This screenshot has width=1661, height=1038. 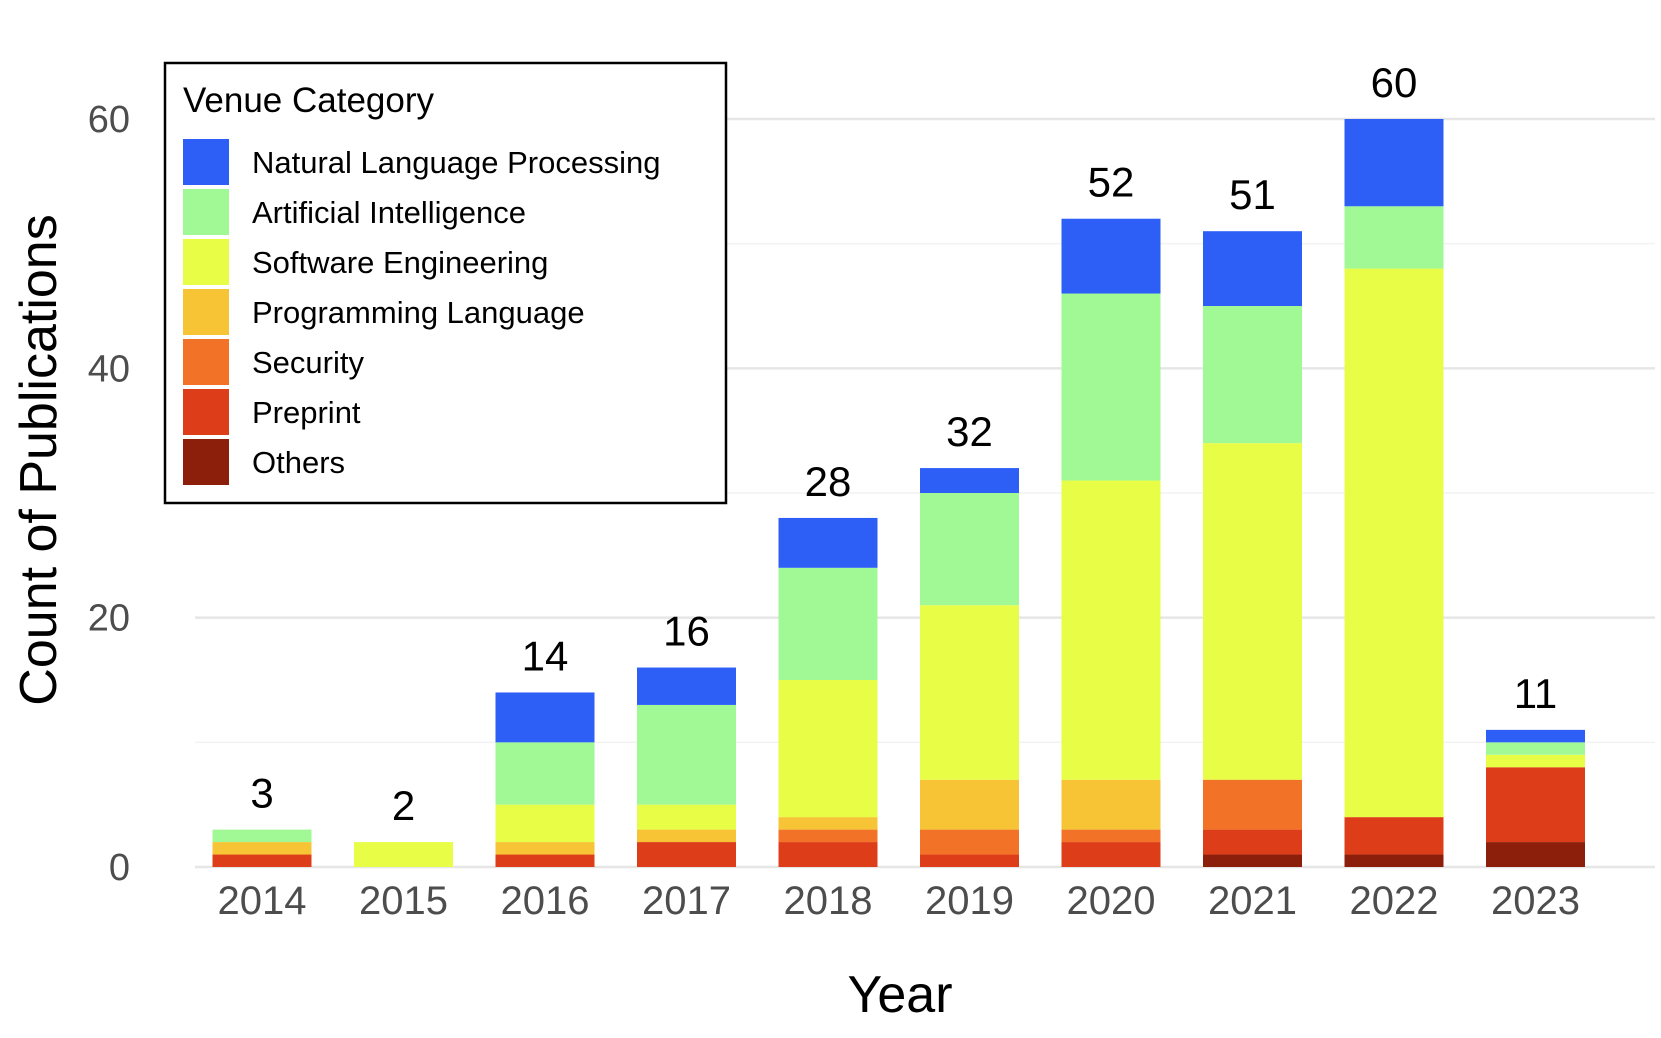 I want to click on x-tick-label: 2018, so click(x=828, y=901).